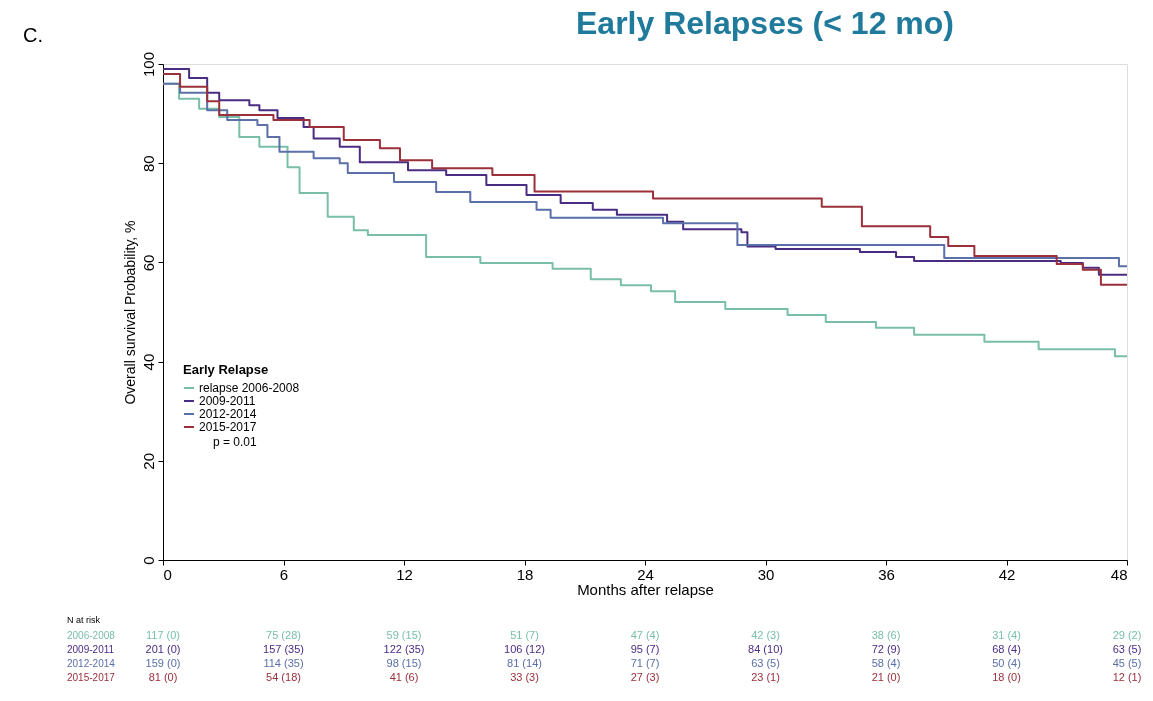 The image size is (1153, 701). I want to click on legend-label: 2015-2017, so click(228, 427).